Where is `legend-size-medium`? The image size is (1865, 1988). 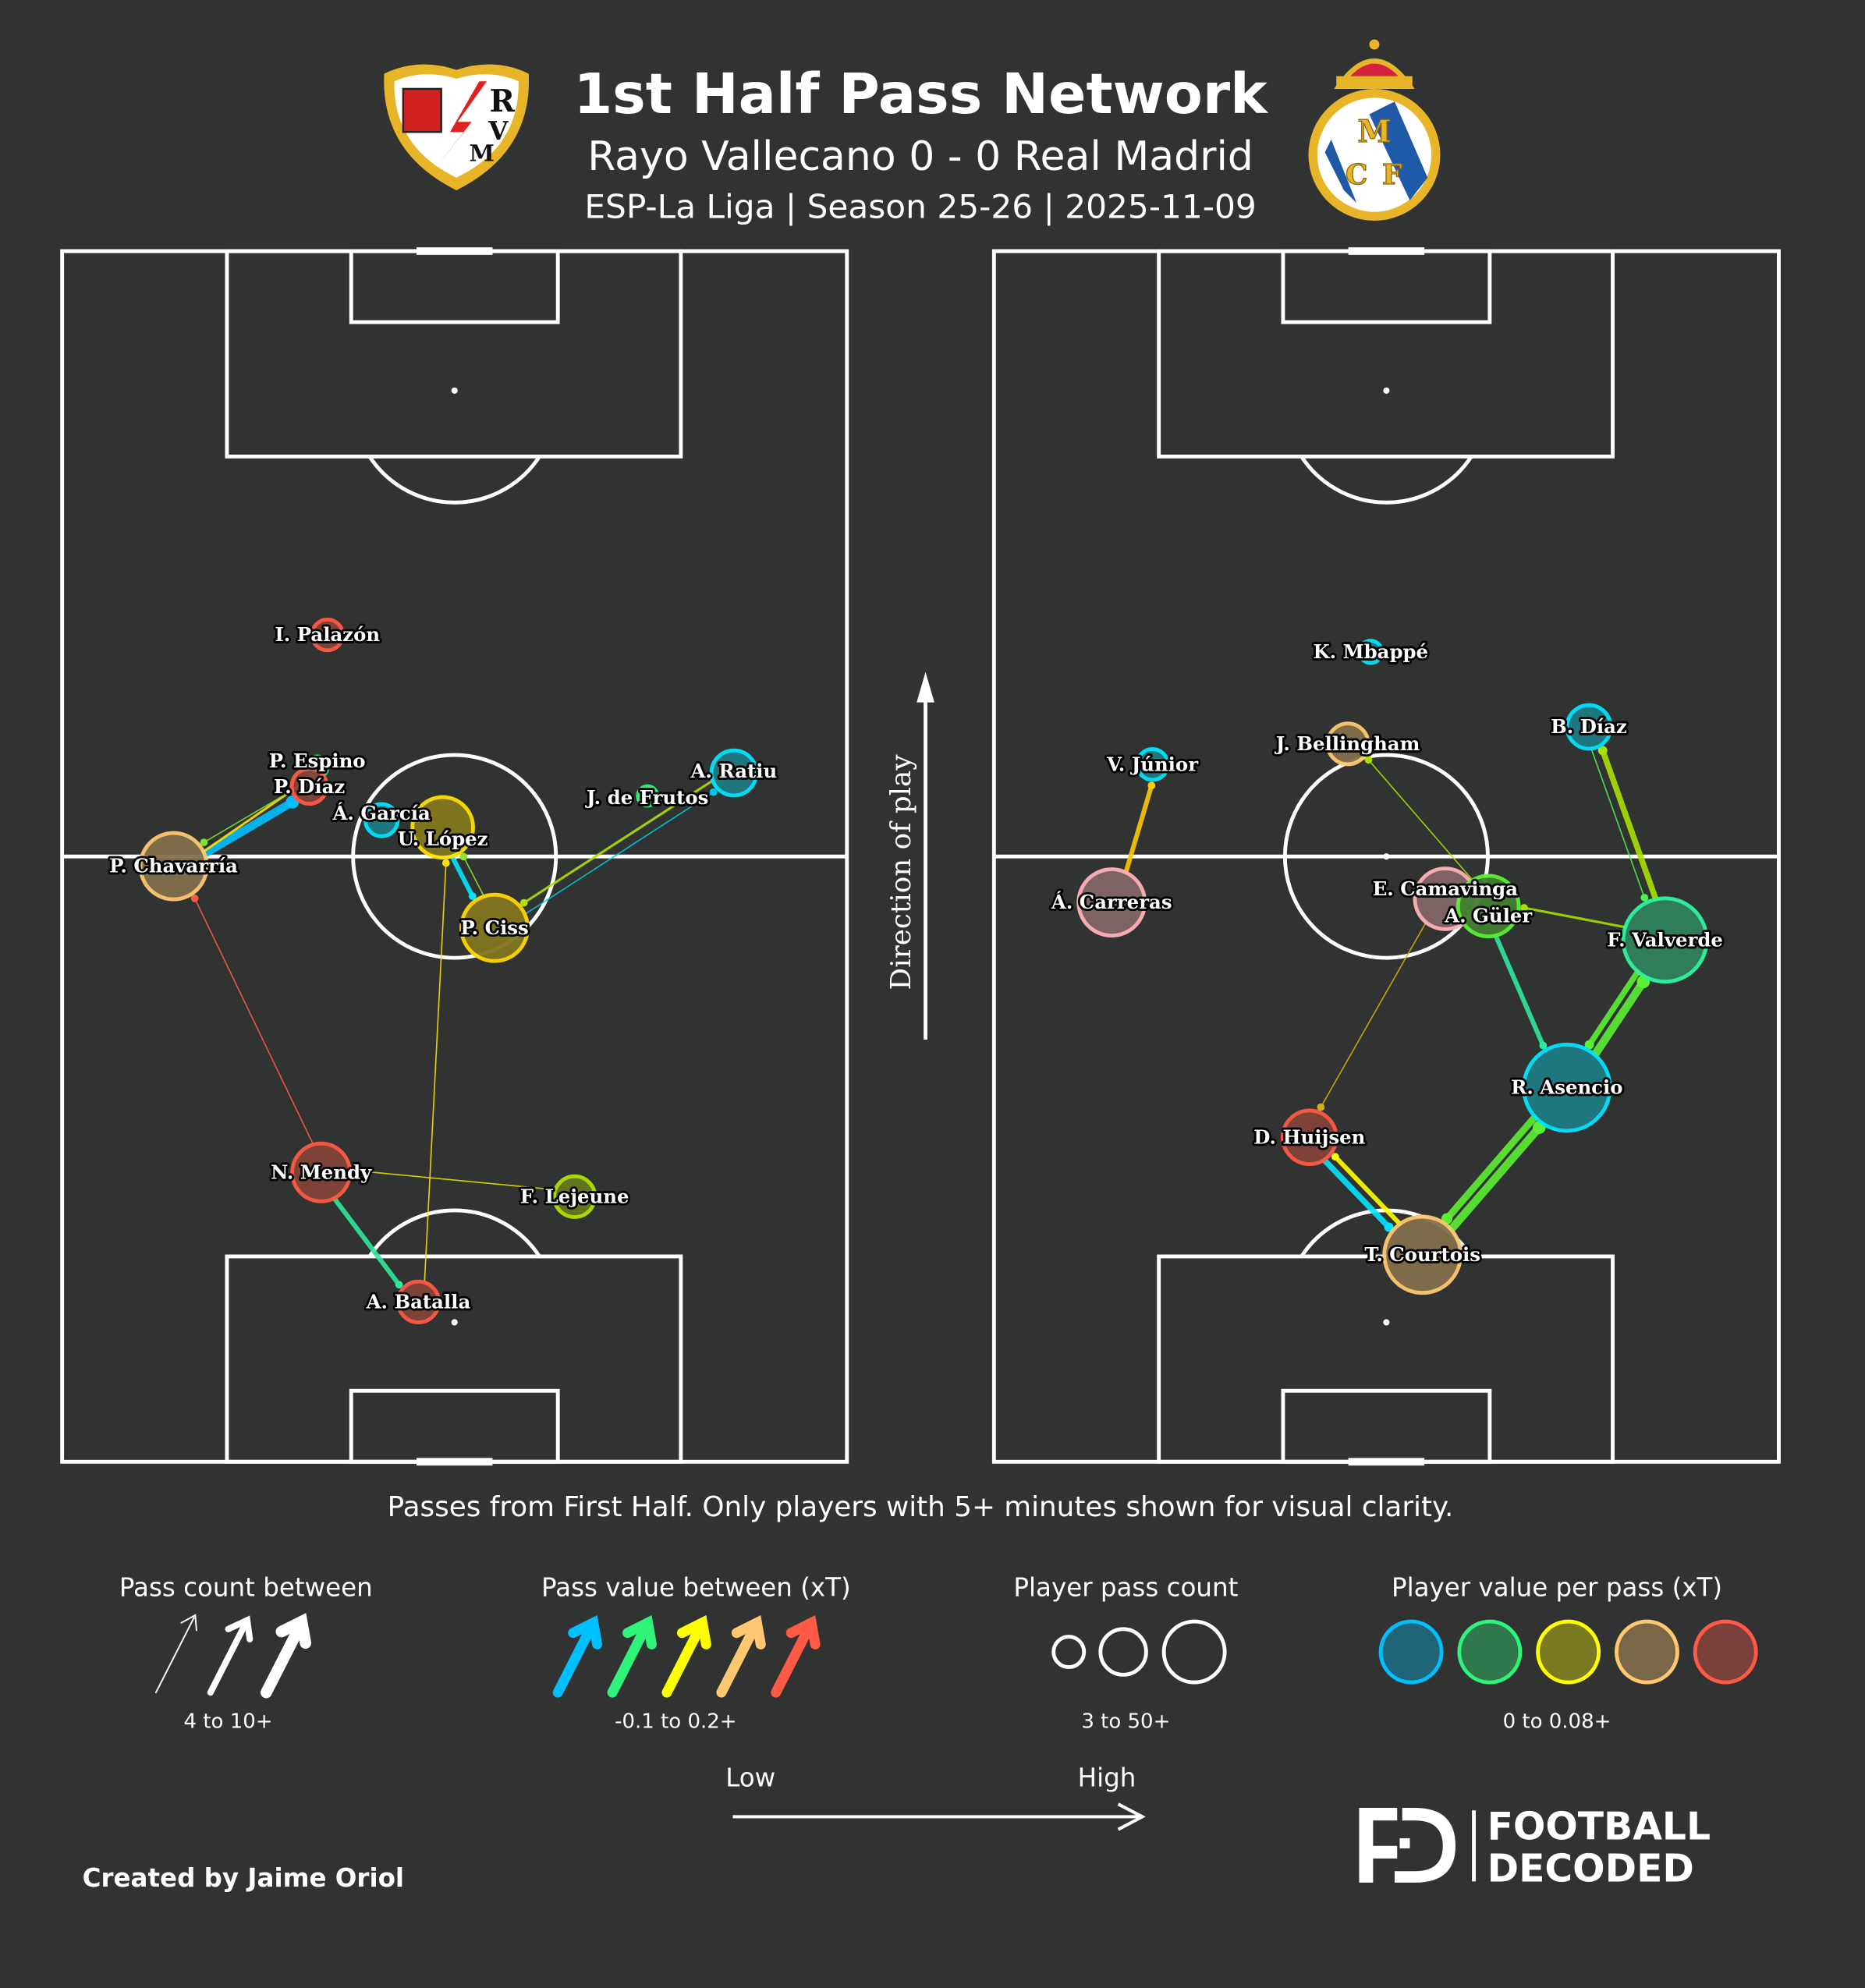 legend-size-medium is located at coordinates (1123, 1652).